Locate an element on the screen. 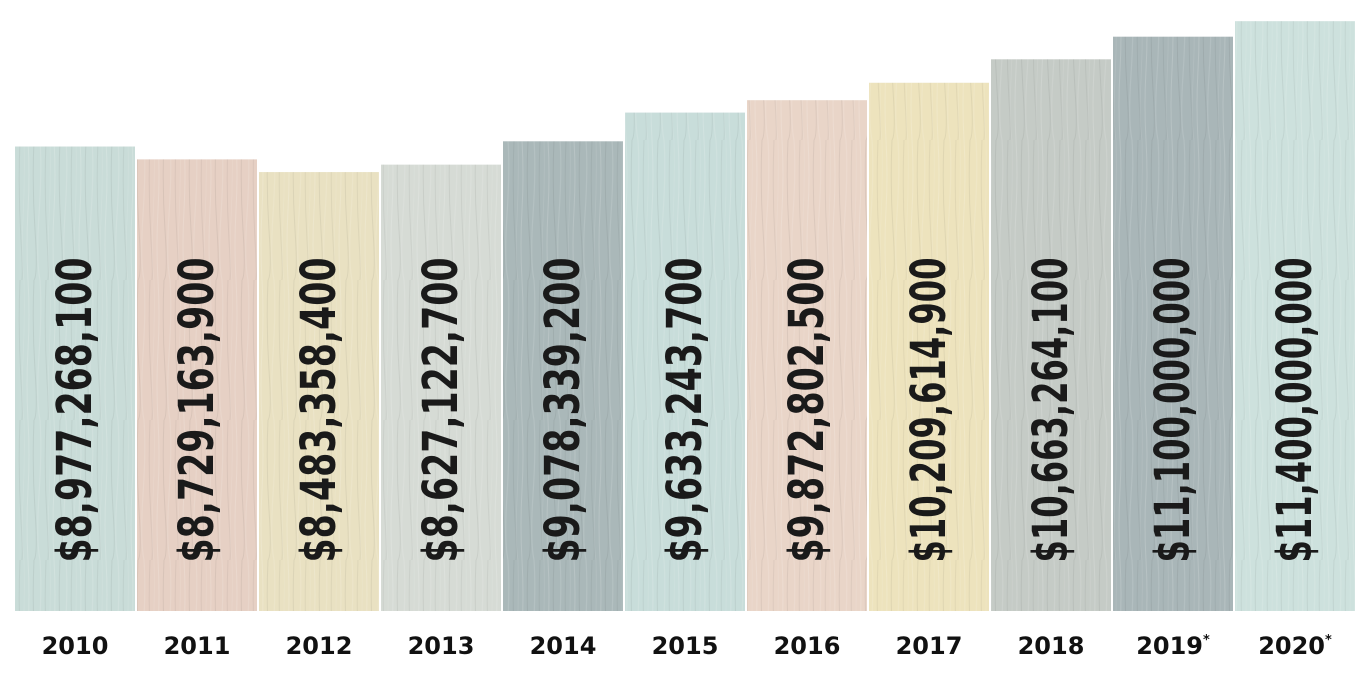 The height and width of the screenshot is (676, 1364). bar-value-label-2013: $8,627,122,700 is located at coordinates (441, 410).